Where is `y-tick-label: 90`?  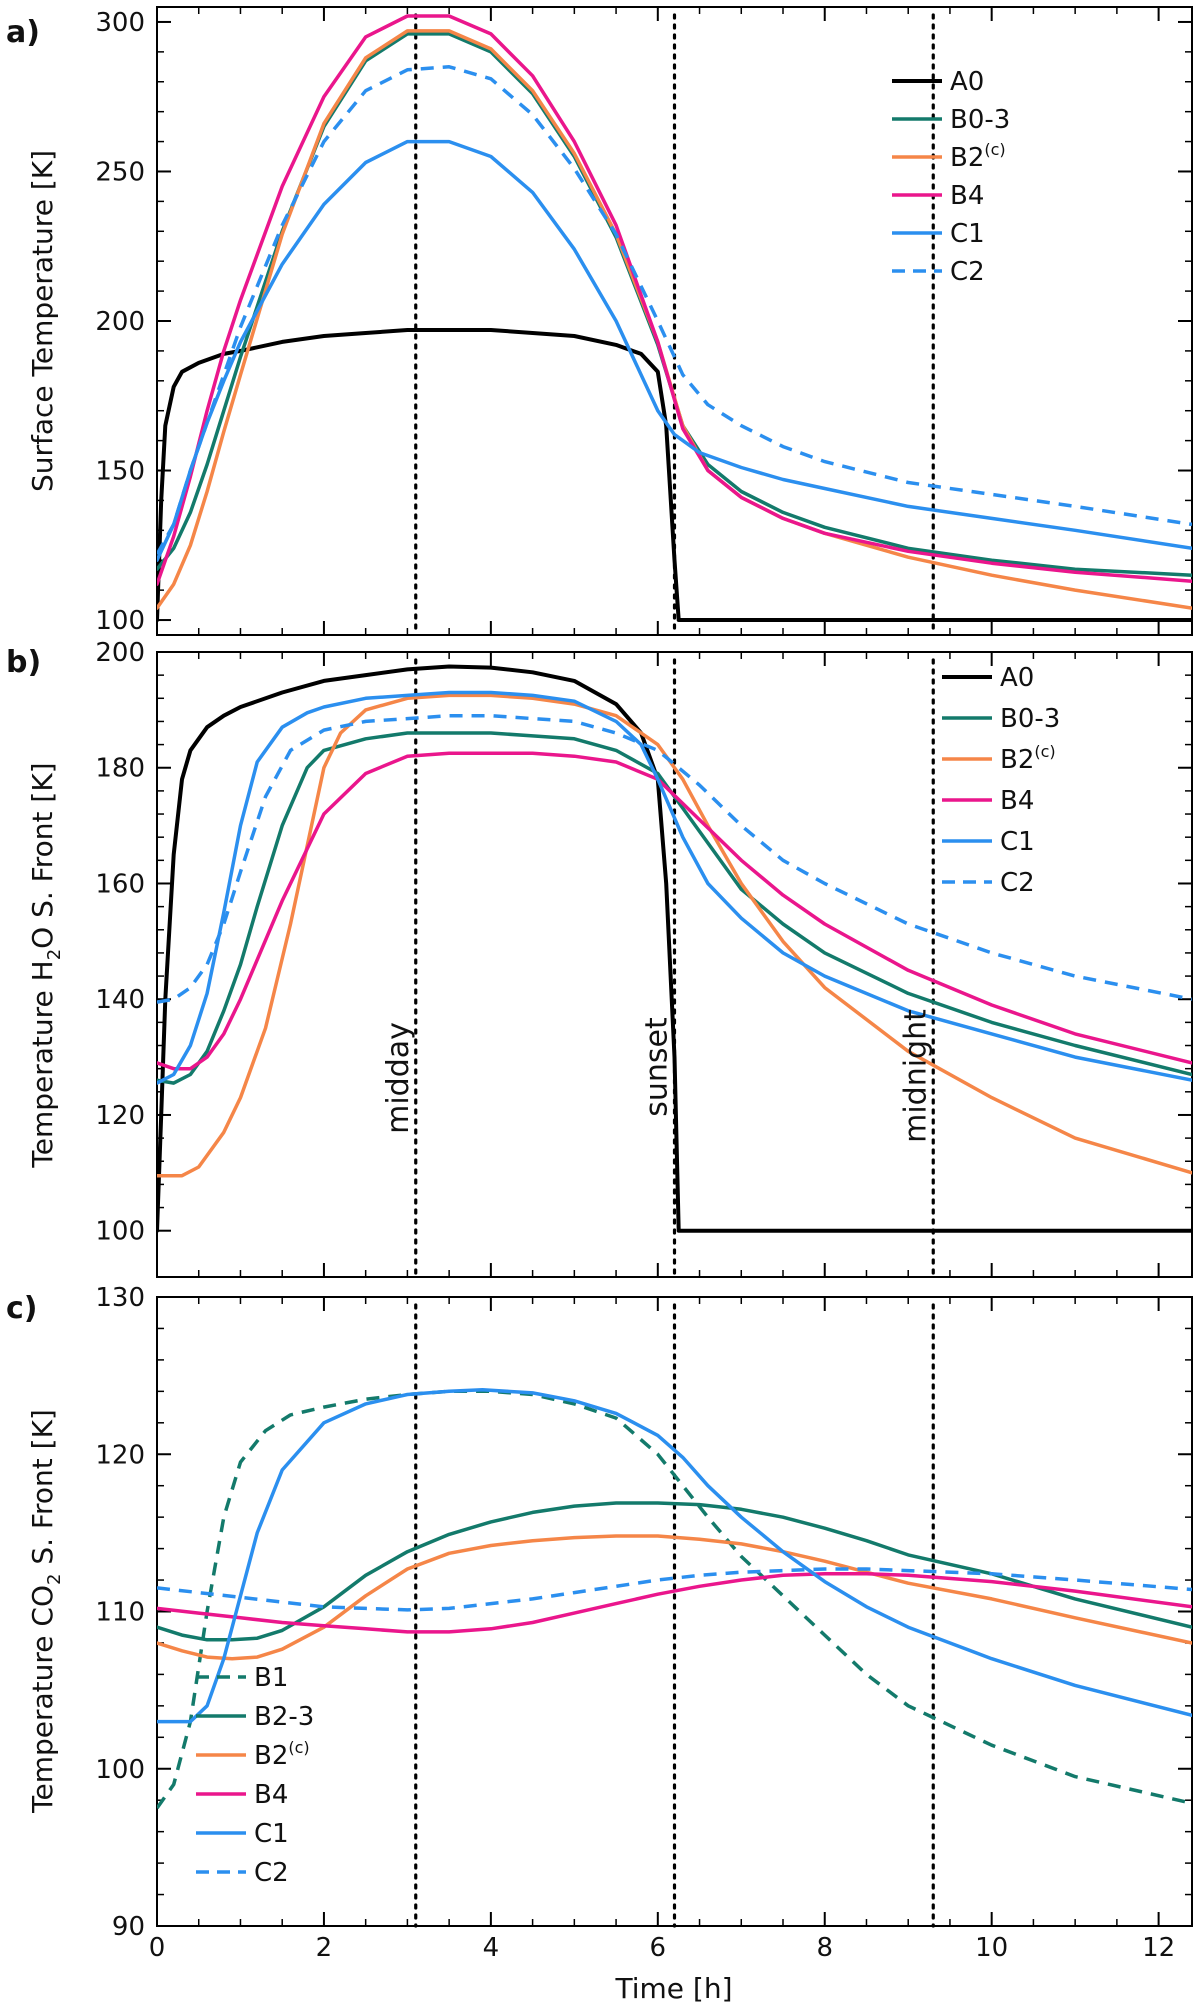
y-tick-label: 90 is located at coordinates (128, 1927).